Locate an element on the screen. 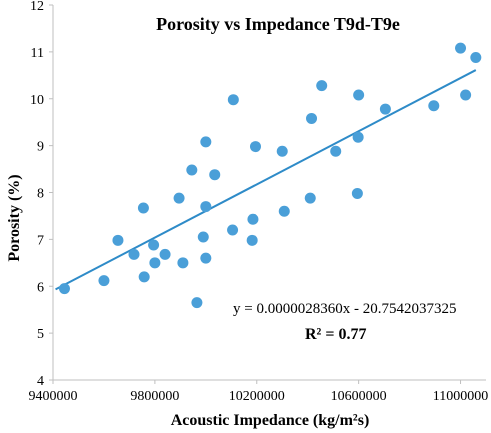 The width and height of the screenshot is (491, 433). x-tick-labels: 9400000 9800000 10200000 10600000 11000000 is located at coordinates (258, 392).